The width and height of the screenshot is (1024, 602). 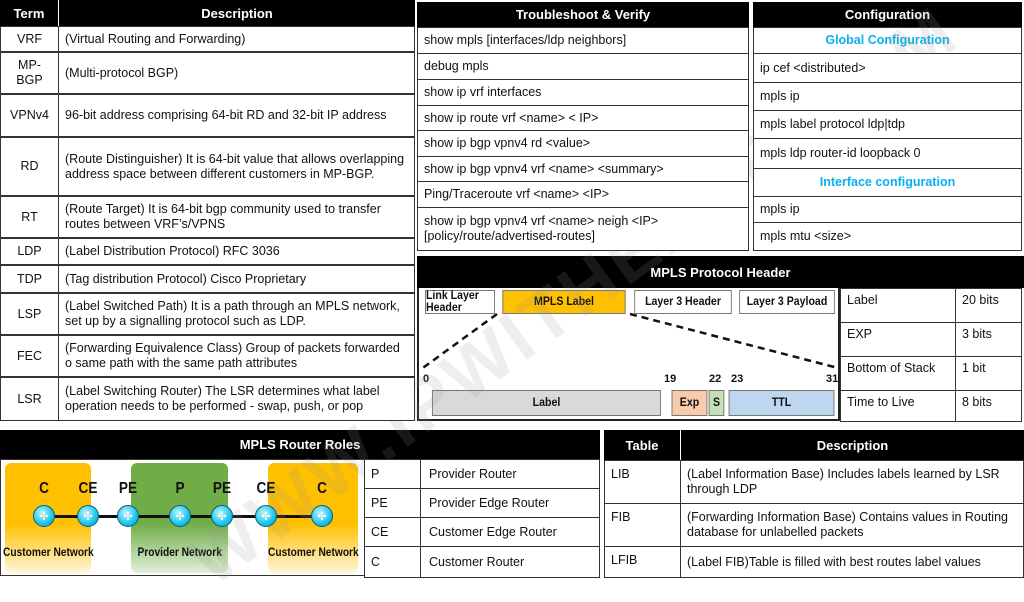 What do you see at coordinates (510, 532) in the screenshot?
I see `role-name: Customer Edge Router` at bounding box center [510, 532].